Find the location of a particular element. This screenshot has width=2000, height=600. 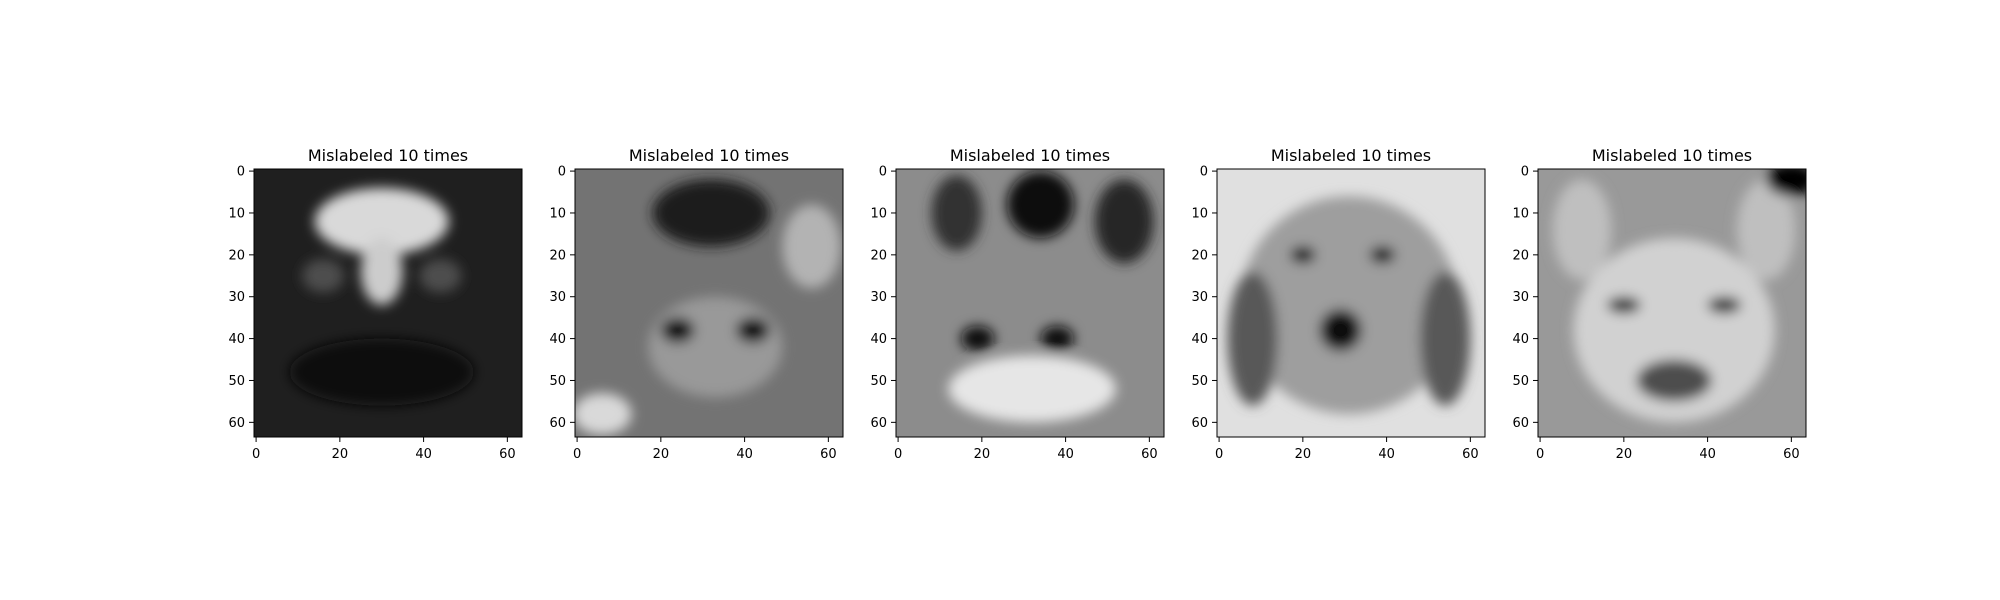

image-panel-3: Mislabeled 10 times 0 20 40 60 0 10 20 30 40 50 60 is located at coordinates (1017, 304).